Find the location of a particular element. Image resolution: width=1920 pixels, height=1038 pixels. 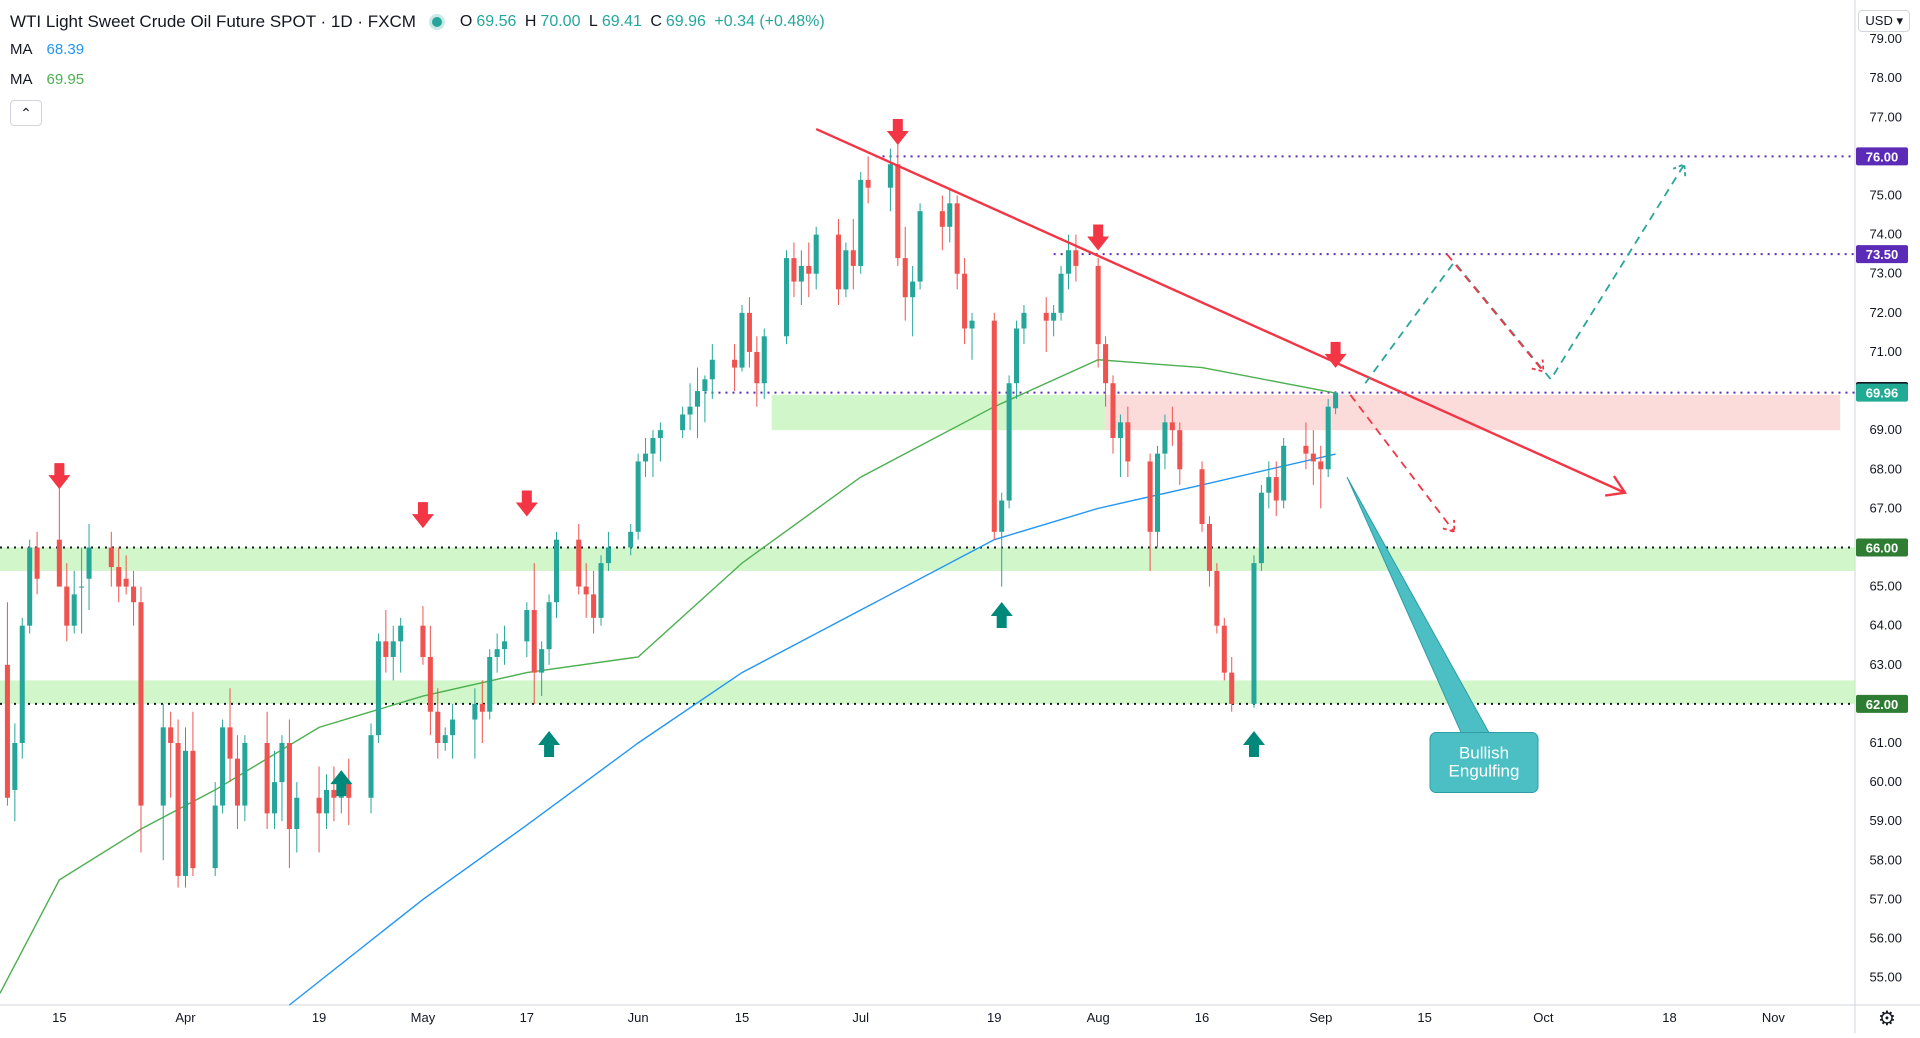

indicator-ma-slow: MA 69.95 is located at coordinates (419, 79).